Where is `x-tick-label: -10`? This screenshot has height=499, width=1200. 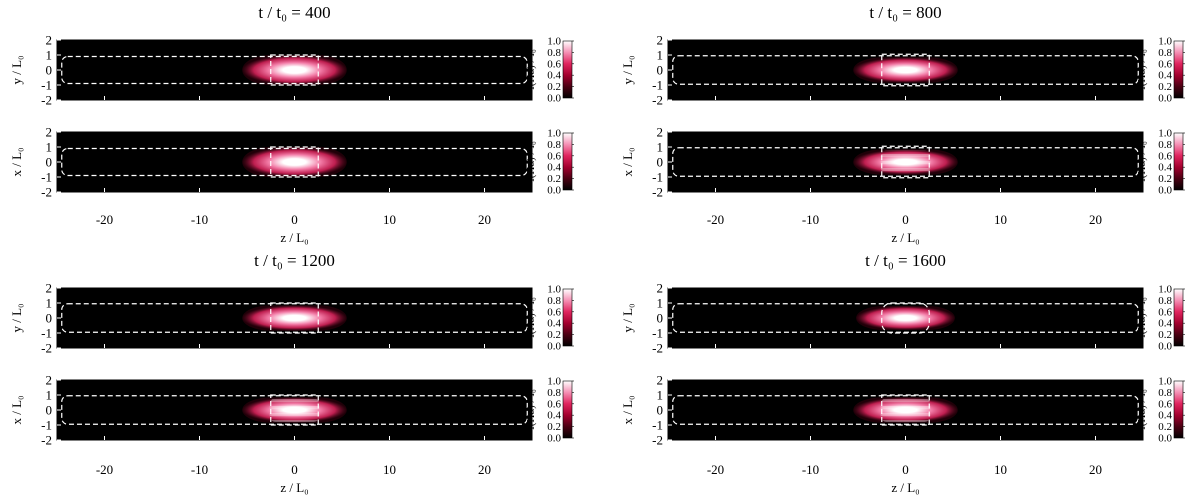
x-tick-label: -10 is located at coordinates (199, 469).